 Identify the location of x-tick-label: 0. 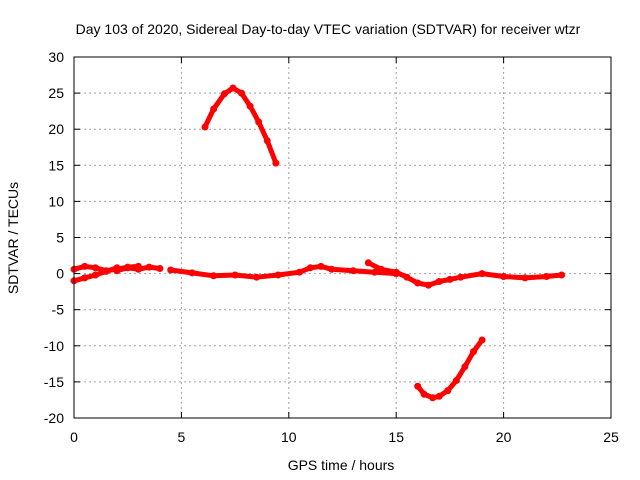
(74, 437).